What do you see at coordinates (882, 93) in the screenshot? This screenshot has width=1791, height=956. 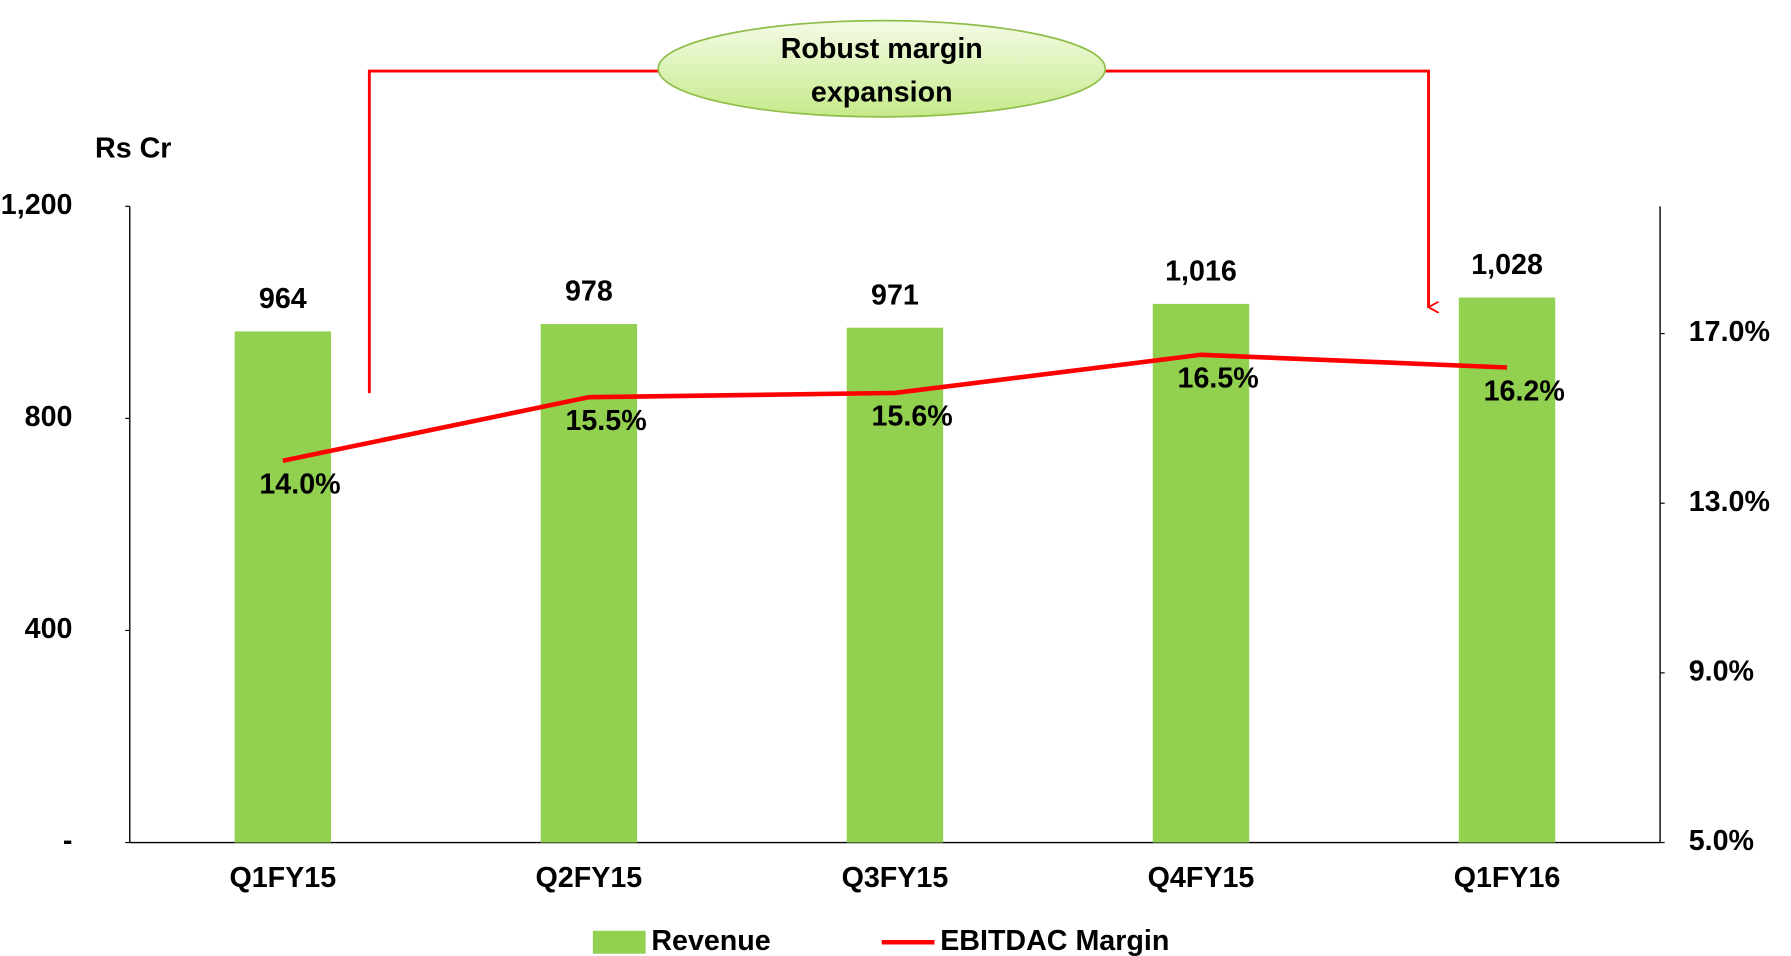 I see `annotation-text: expansion` at bounding box center [882, 93].